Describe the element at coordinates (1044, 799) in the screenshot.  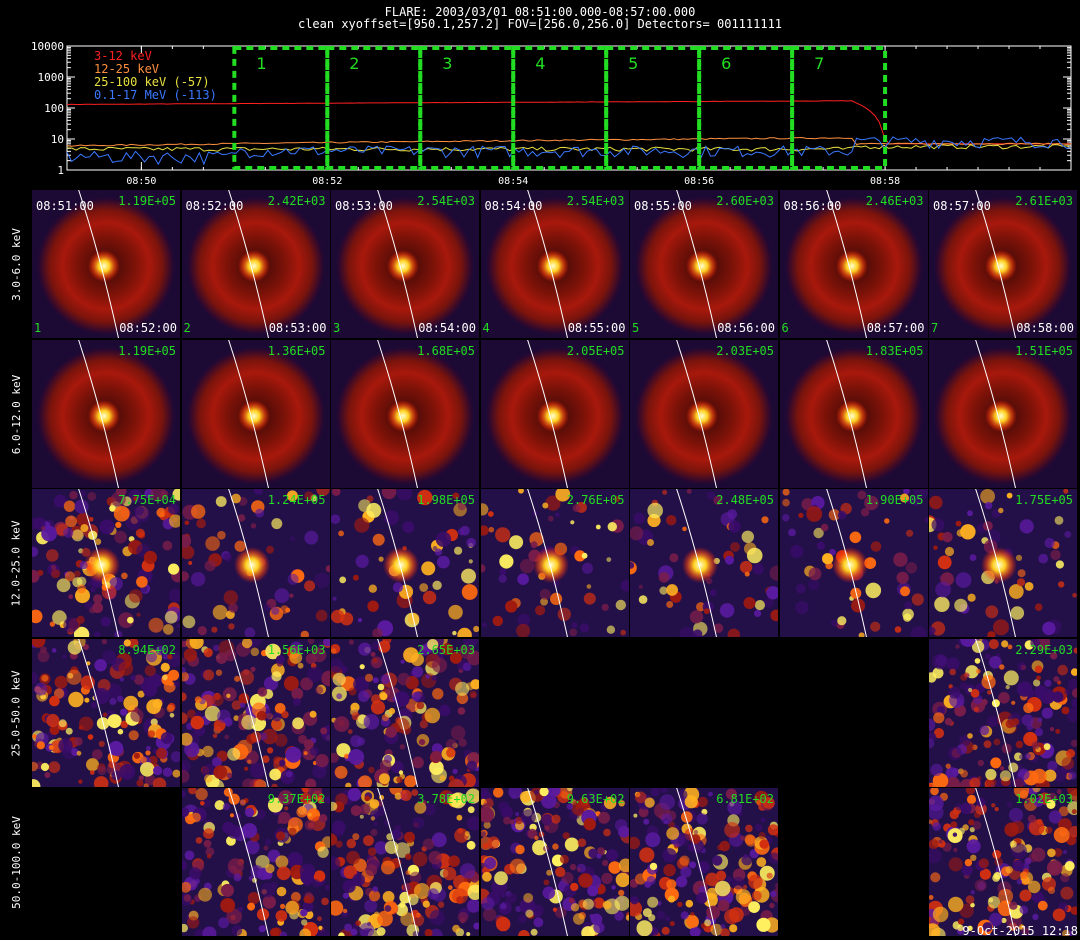
I see `tile-max-value: 1.02E+03` at that location.